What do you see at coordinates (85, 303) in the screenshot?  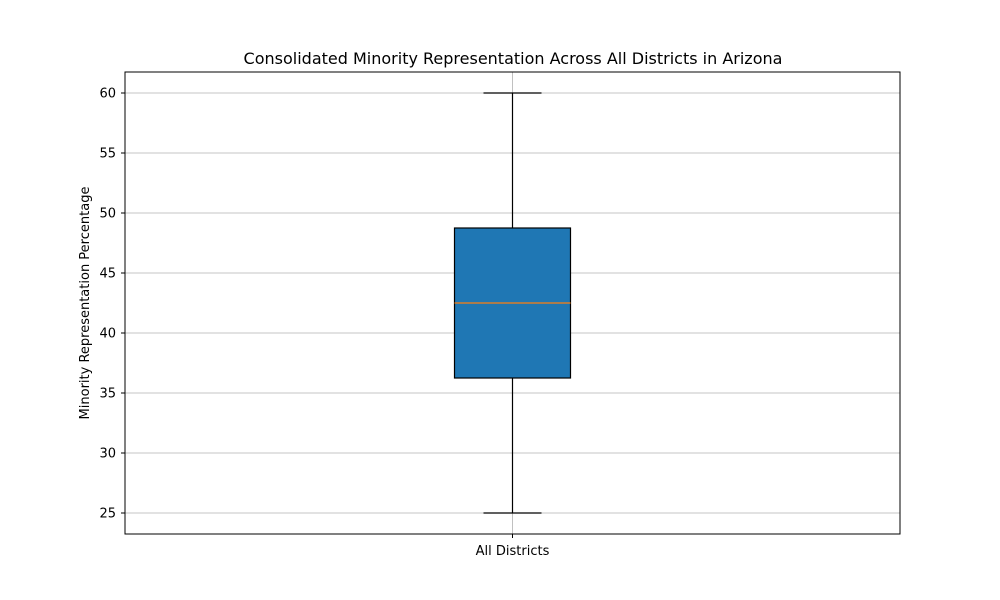 I see `y-axis-label: Minority Representation Percentage` at bounding box center [85, 303].